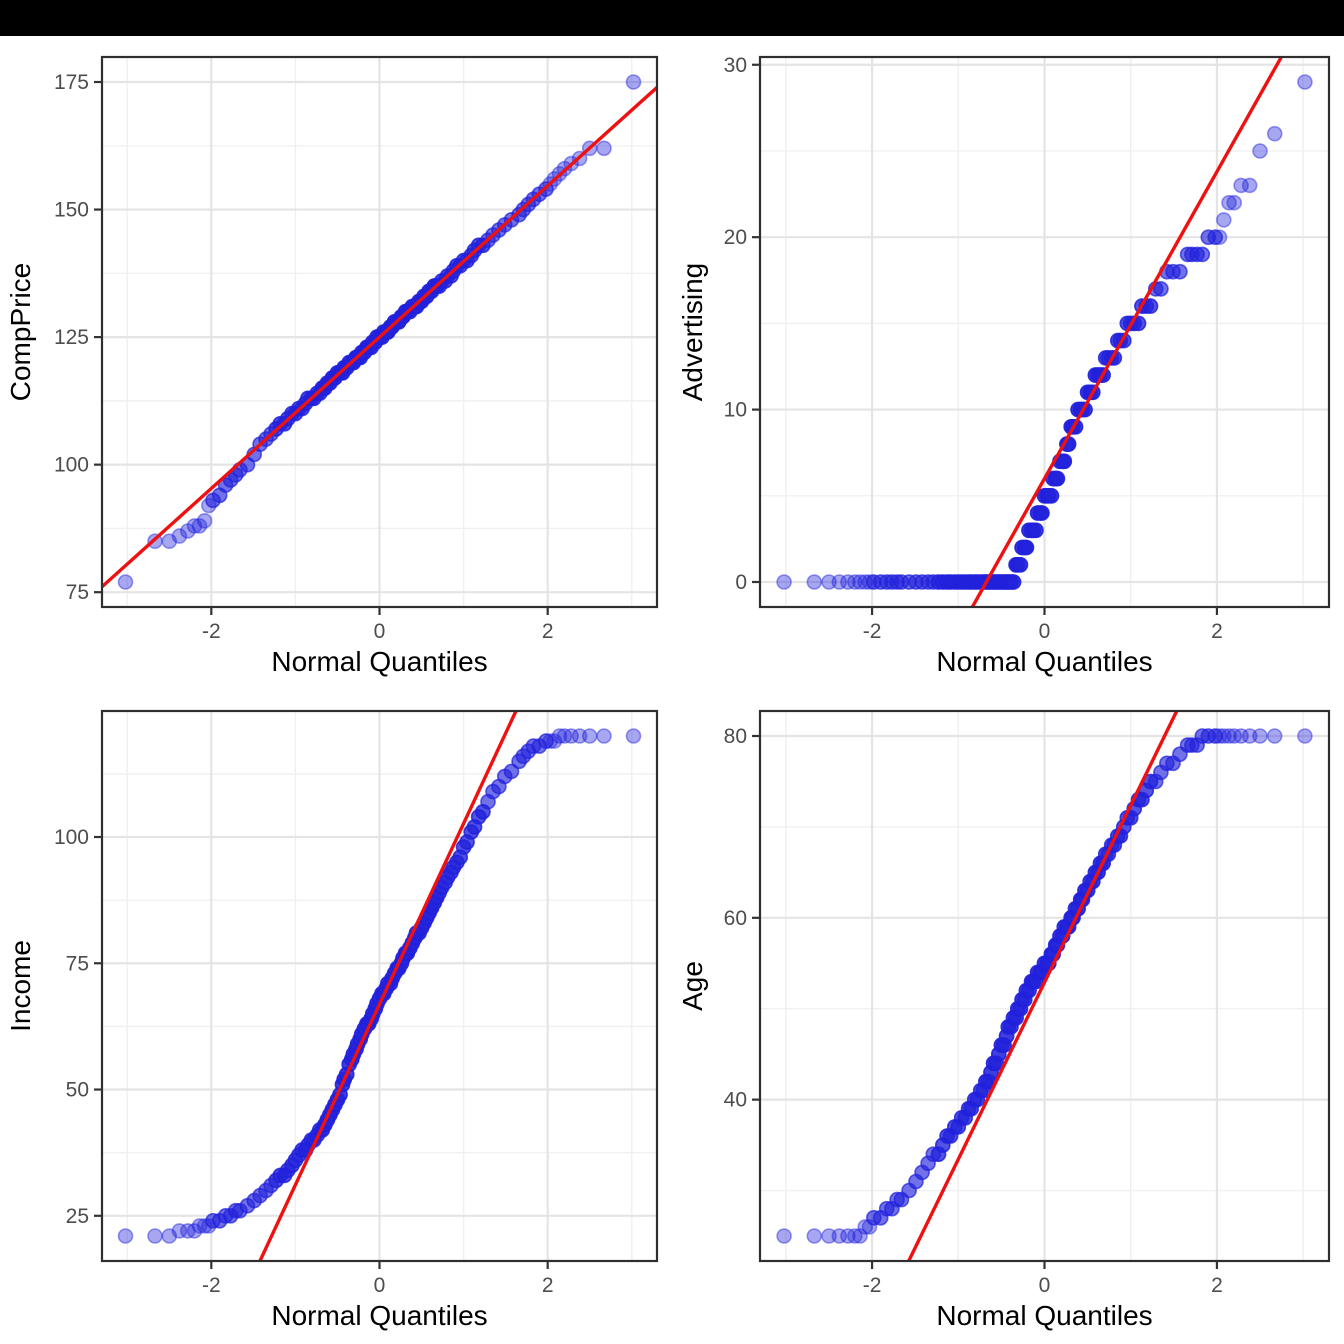  What do you see at coordinates (735, 237) in the screenshot?
I see `y-tick-label: 20` at bounding box center [735, 237].